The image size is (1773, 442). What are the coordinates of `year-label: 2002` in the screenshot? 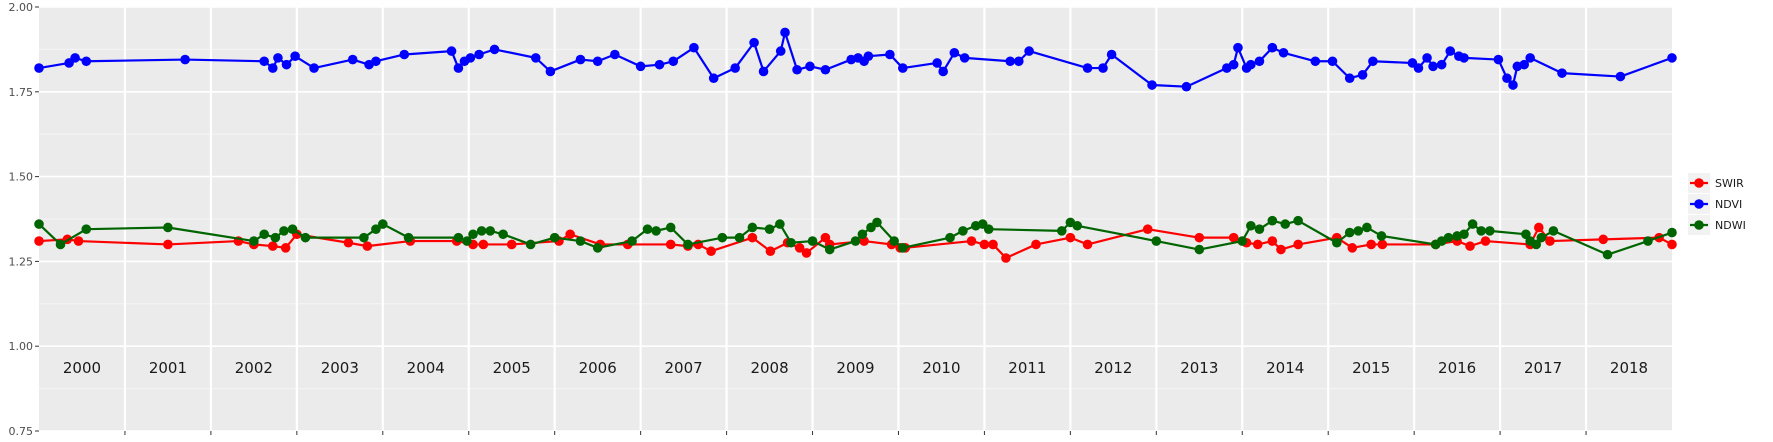 It's located at (254, 368).